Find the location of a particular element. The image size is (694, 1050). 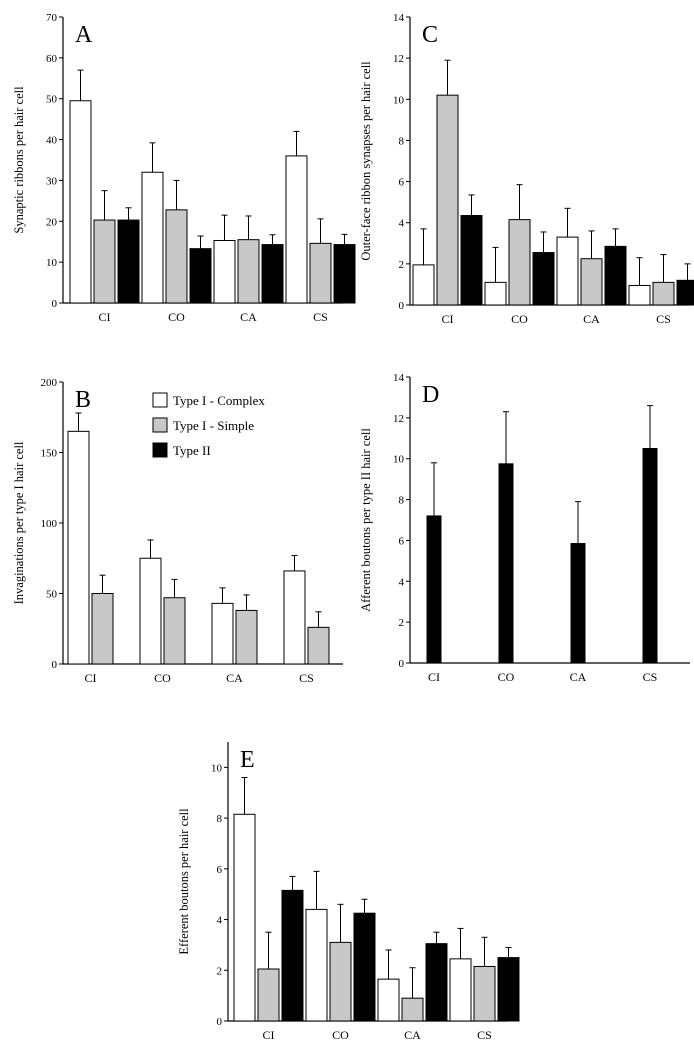

y-tick-label: 14 is located at coordinates (399, 18).